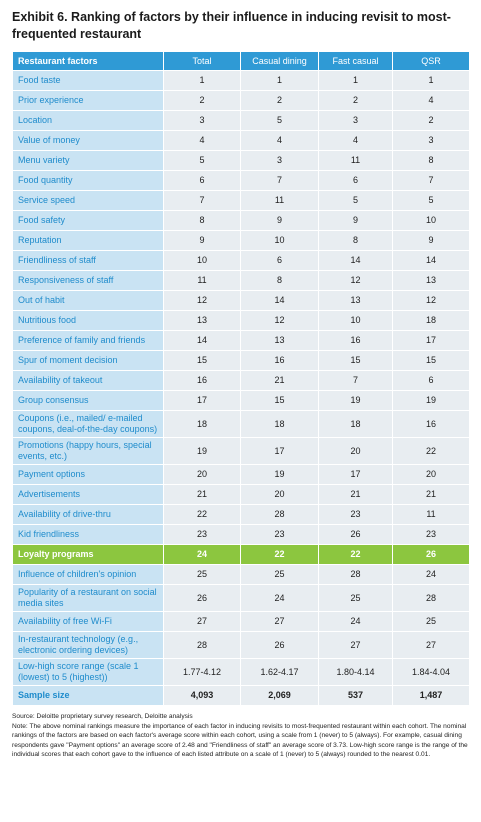 The image size is (481, 822). I want to click on rank-cell: 19, so click(355, 400).